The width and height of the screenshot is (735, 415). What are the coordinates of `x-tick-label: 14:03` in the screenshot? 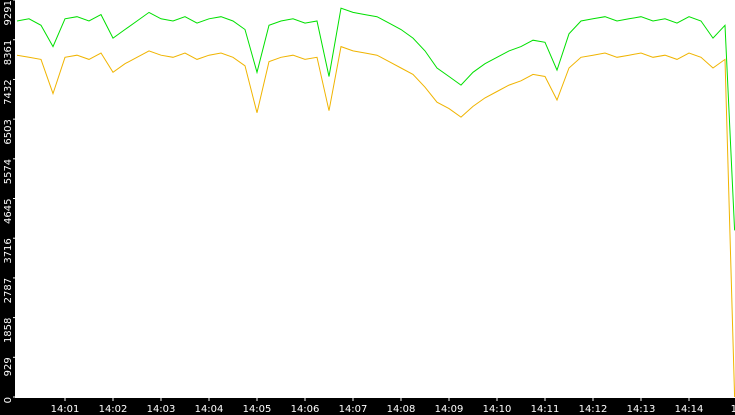 It's located at (161, 409).